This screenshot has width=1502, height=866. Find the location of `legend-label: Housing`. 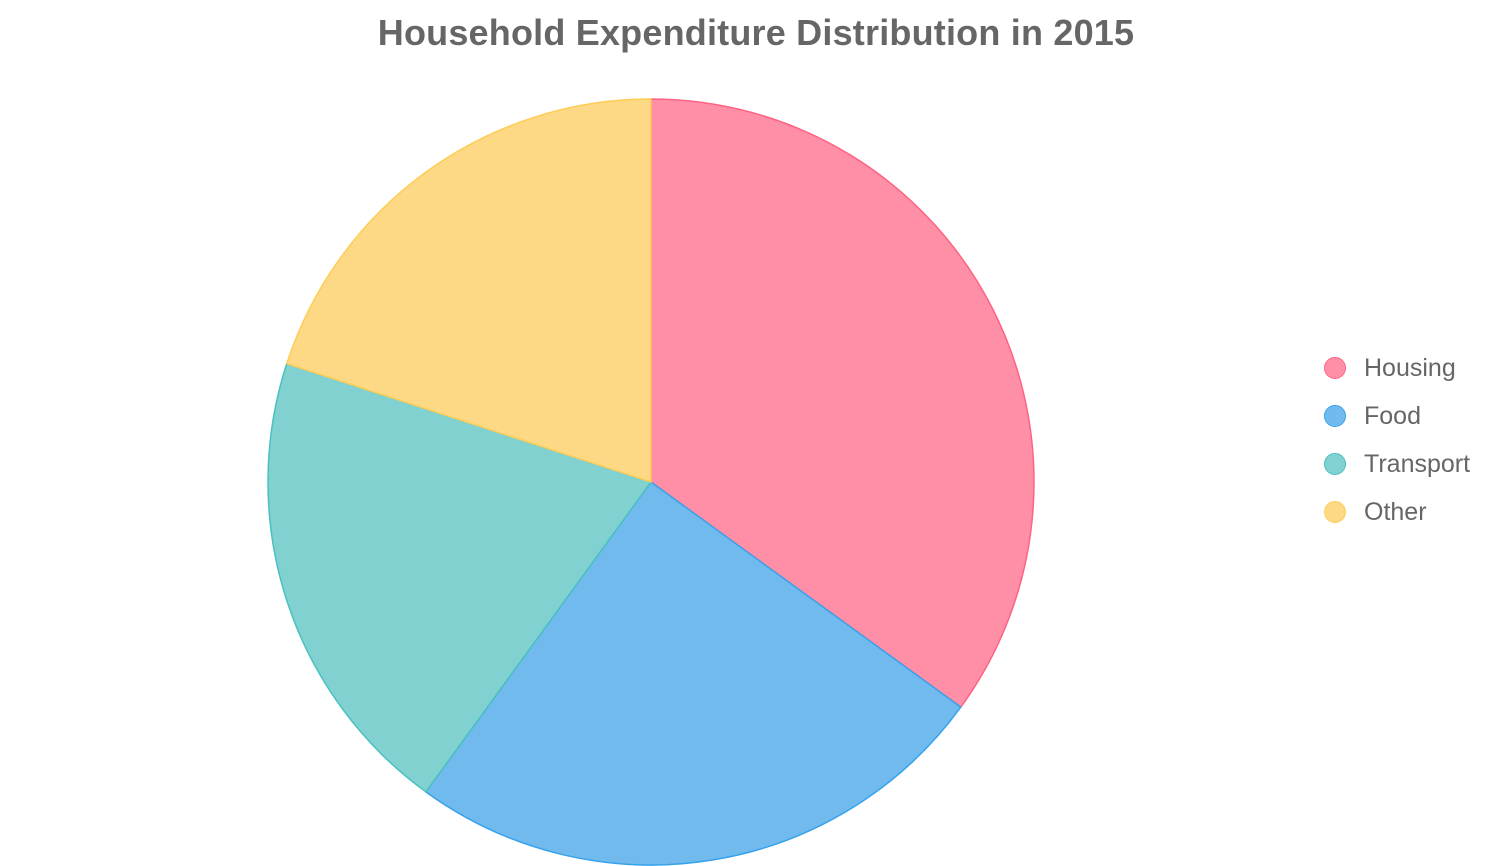

legend-label: Housing is located at coordinates (1410, 367).